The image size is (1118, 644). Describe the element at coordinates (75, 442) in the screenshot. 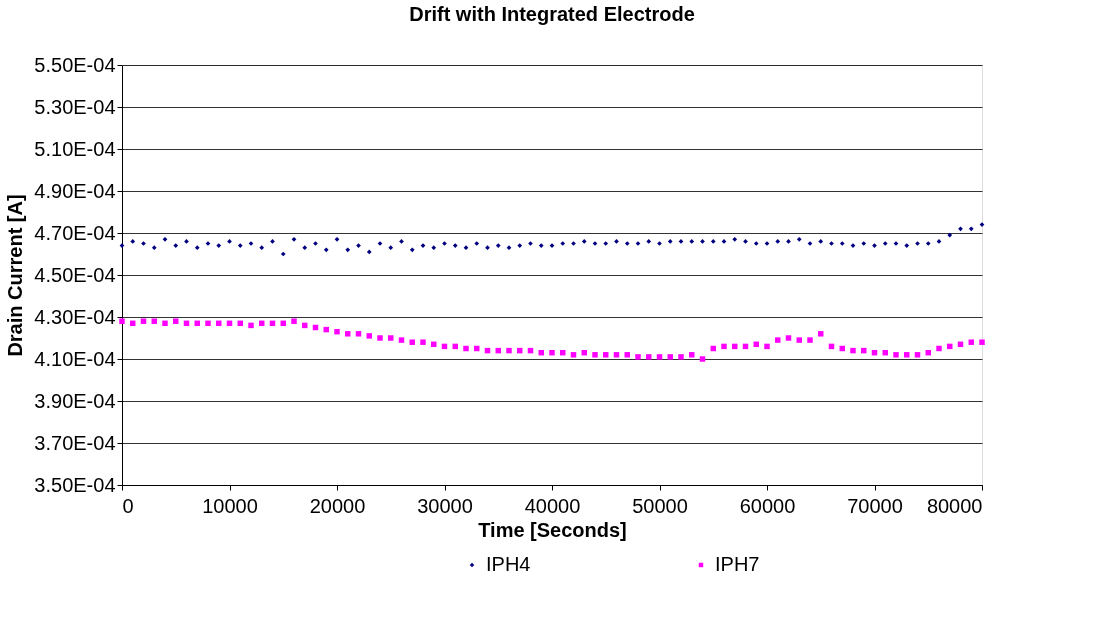

I see `y-tick-label: 3.70E-04` at that location.